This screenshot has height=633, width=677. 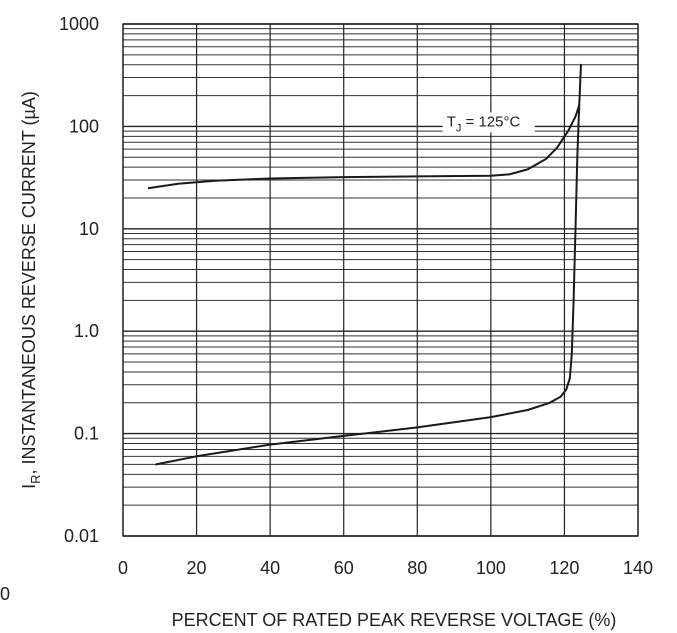 What do you see at coordinates (29, 282) in the screenshot?
I see `y-axis-title-rest: , INSTANTANEOUS REVERSE CURRENT (µA)` at bounding box center [29, 282].